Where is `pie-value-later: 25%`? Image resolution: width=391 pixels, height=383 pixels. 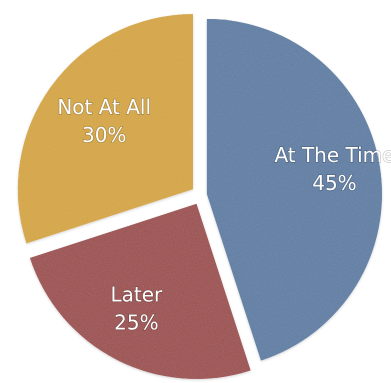
pie-value-later: 25% is located at coordinates (136, 323).